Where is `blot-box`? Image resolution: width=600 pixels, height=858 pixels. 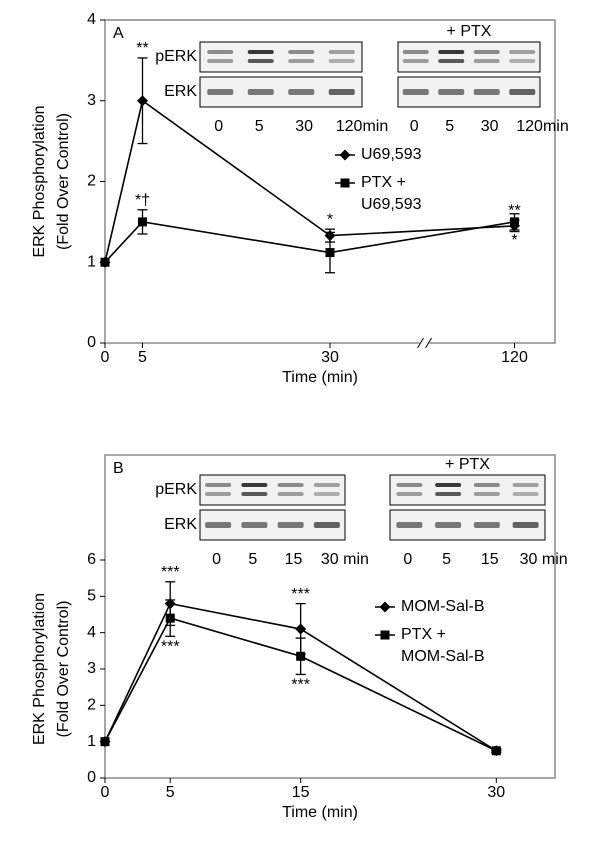 blot-box is located at coordinates (281, 57).